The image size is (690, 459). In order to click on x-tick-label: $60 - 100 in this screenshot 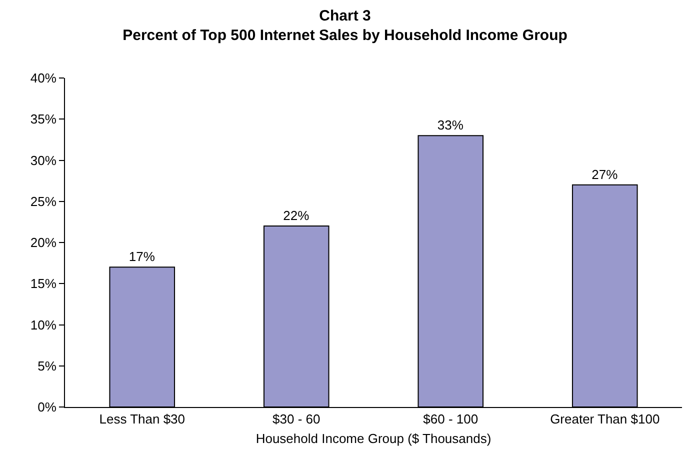, I will do `click(450, 419)`.